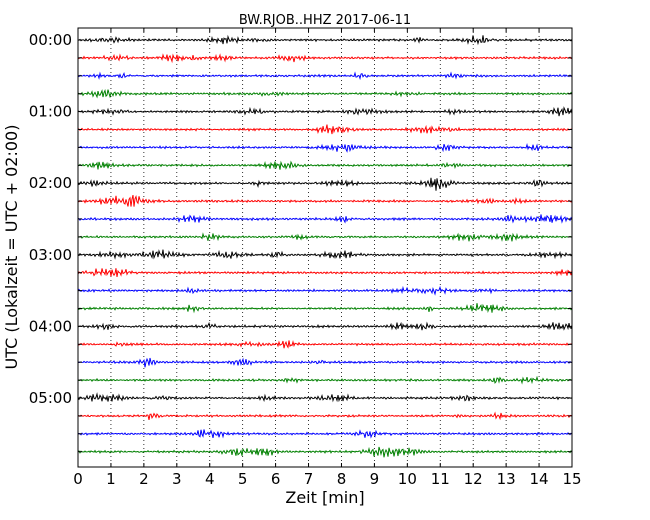 This screenshot has height=520, width=650. What do you see at coordinates (506, 479) in the screenshot?
I see `x-tick-label: 13` at bounding box center [506, 479].